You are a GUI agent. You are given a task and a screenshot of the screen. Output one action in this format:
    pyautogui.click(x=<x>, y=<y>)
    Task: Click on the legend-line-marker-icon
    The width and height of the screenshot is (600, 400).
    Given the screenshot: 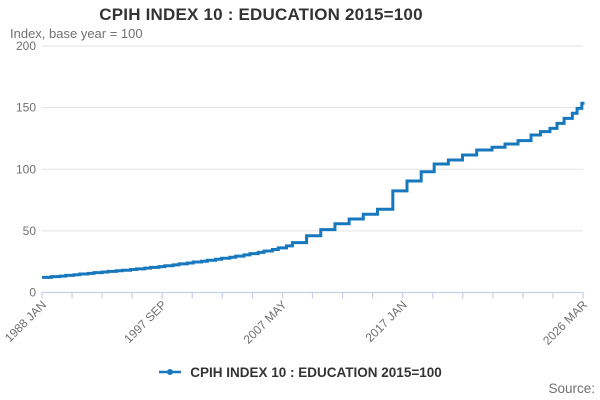 What is the action you would take?
    pyautogui.click(x=170, y=372)
    